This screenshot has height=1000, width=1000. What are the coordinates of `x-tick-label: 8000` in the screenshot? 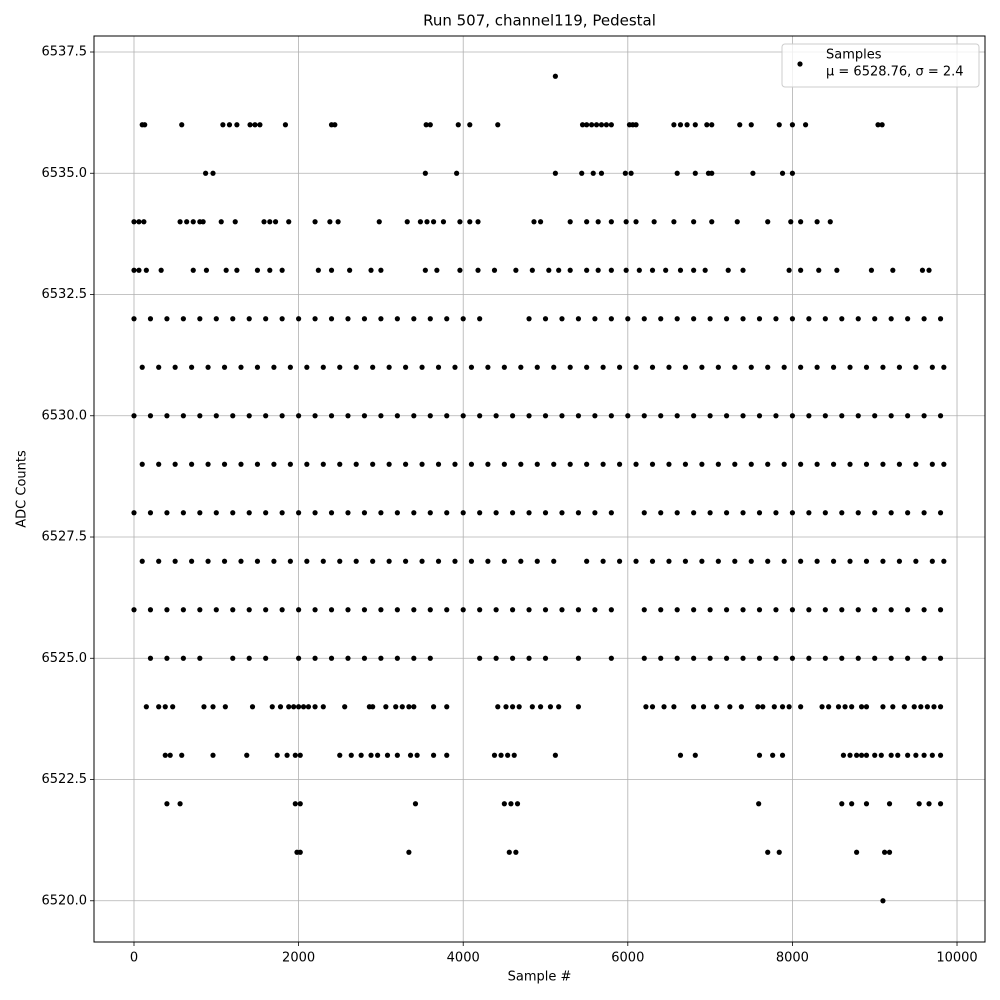 It's located at (792, 958).